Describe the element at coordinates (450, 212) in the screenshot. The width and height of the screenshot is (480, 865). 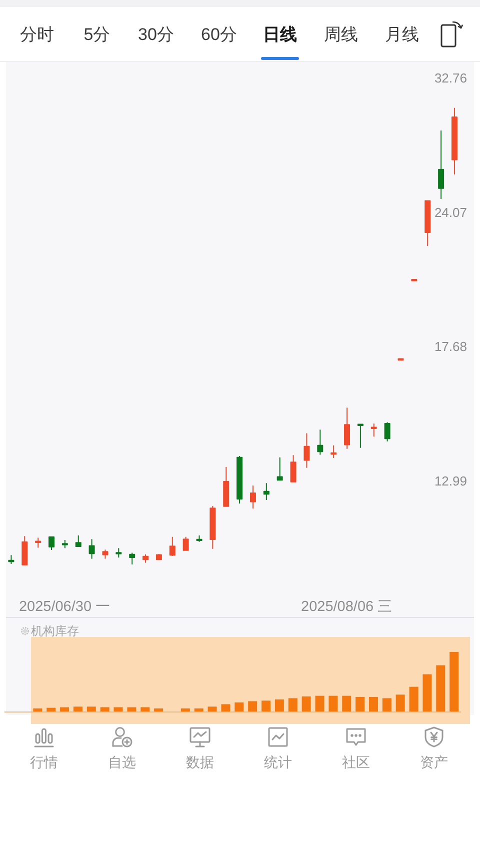
I see `y-tick-label: 24.07` at that location.